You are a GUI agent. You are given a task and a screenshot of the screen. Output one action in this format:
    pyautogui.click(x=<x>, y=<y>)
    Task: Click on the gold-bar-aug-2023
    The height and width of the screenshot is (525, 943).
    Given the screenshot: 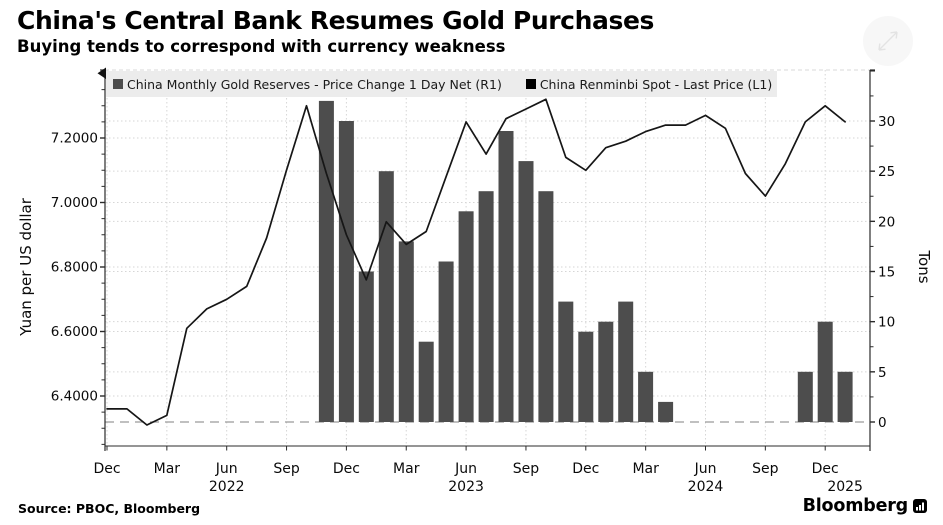 What is the action you would take?
    pyautogui.click(x=506, y=276)
    